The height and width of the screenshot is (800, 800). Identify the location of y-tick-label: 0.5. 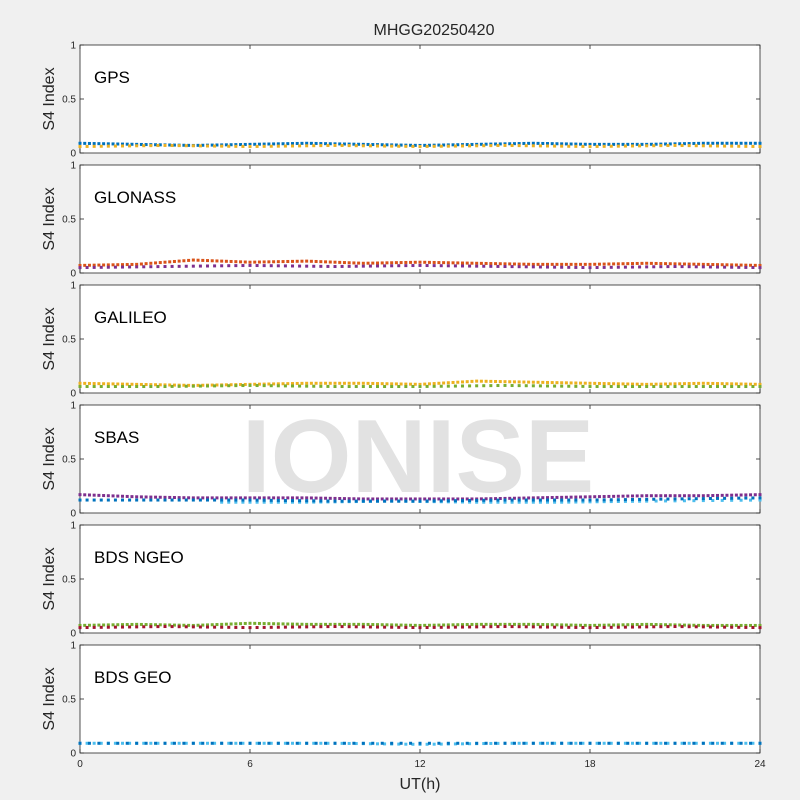
(69, 100).